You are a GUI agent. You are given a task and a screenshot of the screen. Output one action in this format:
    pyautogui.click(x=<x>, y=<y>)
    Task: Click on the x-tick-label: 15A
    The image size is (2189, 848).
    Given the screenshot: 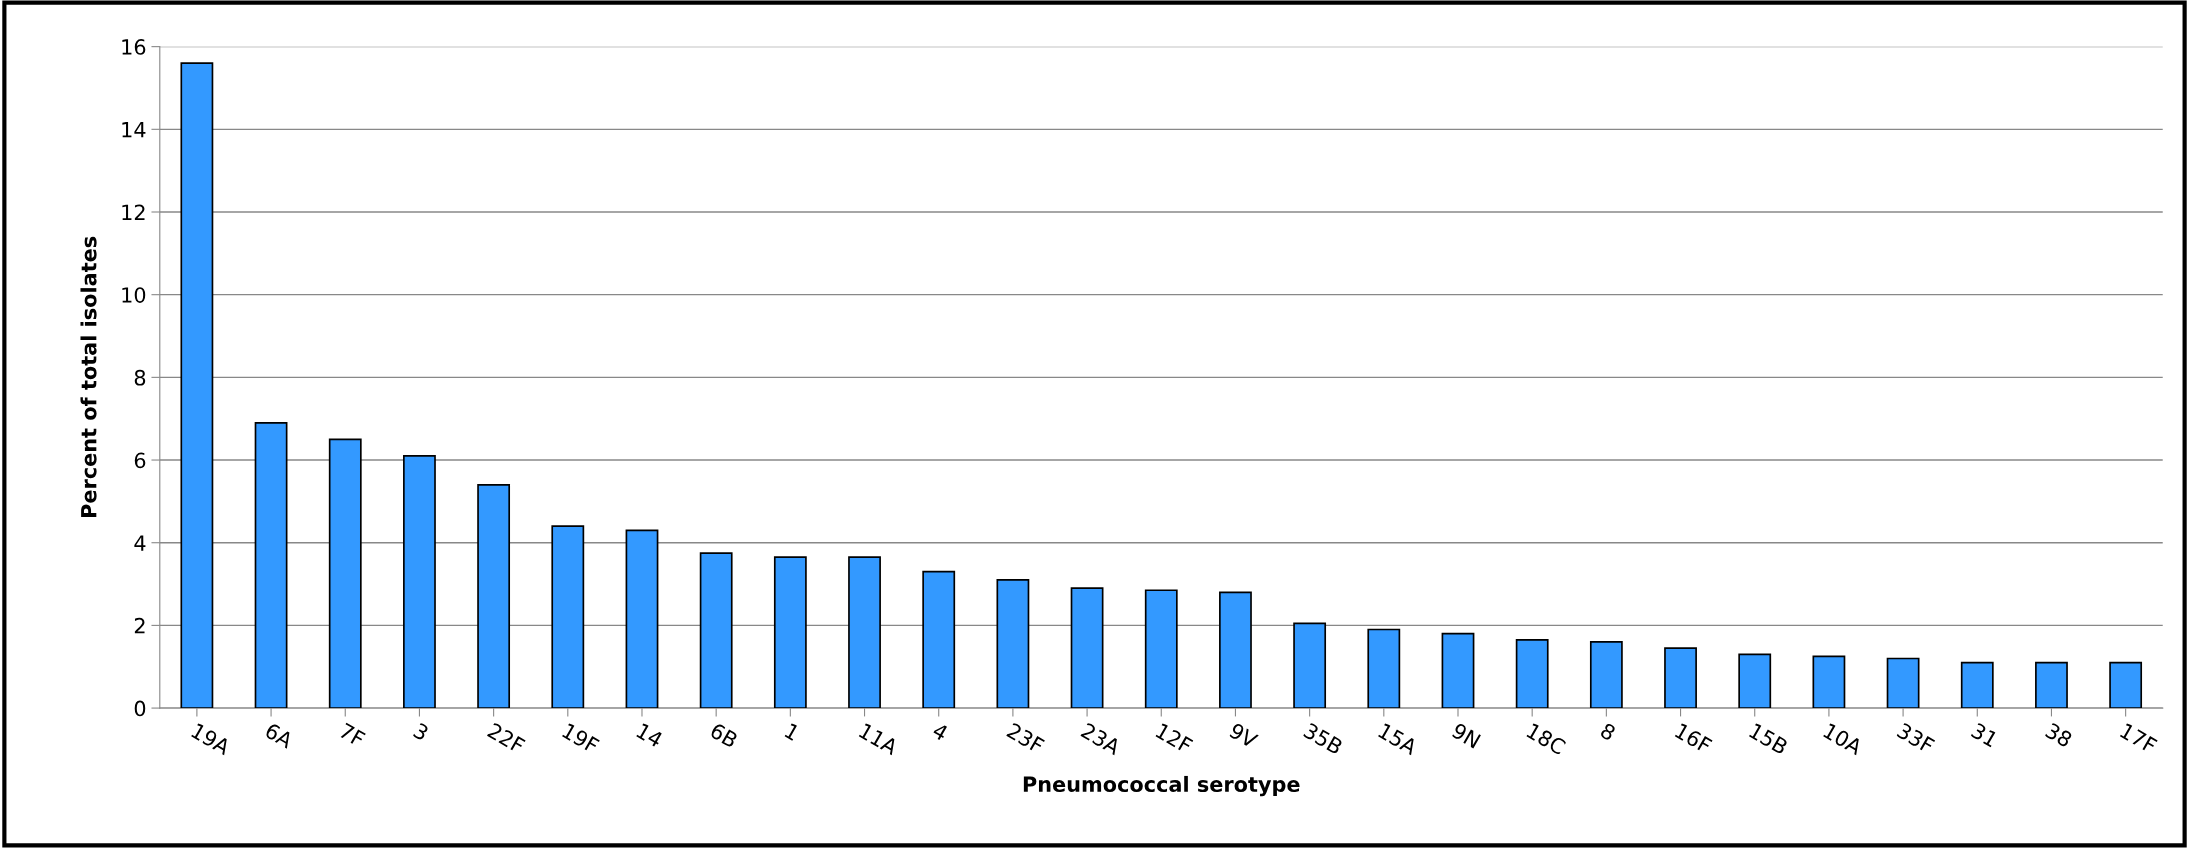 What is the action you would take?
    pyautogui.click(x=1398, y=739)
    